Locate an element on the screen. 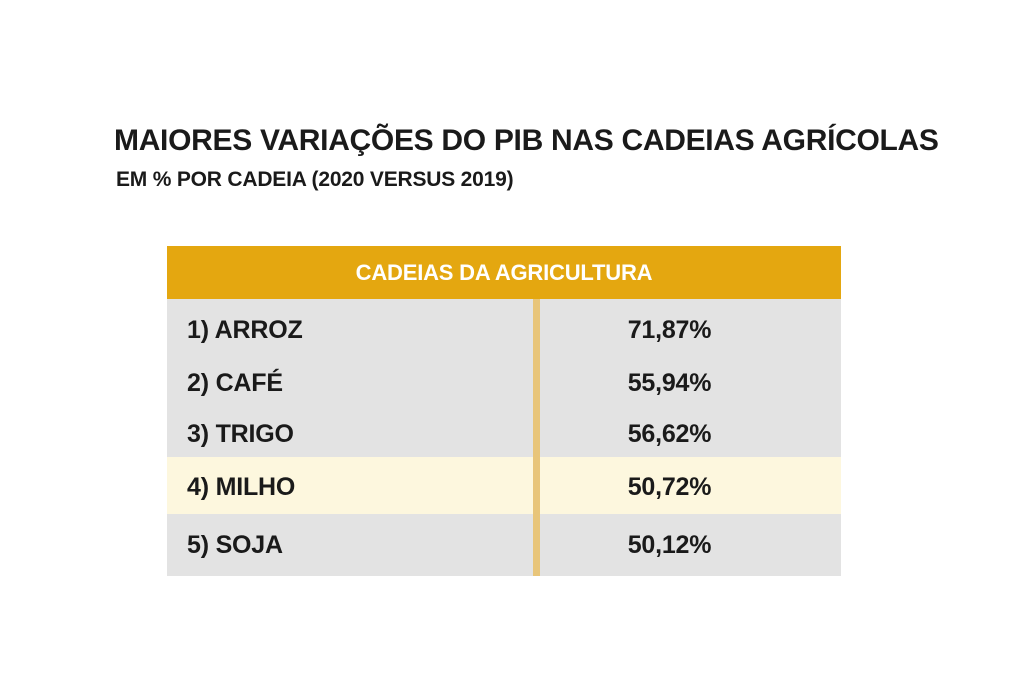 Image resolution: width=1024 pixels, height=697 pixels. table-row-highlighted: 4) MILHO 50,72% is located at coordinates (504, 487).